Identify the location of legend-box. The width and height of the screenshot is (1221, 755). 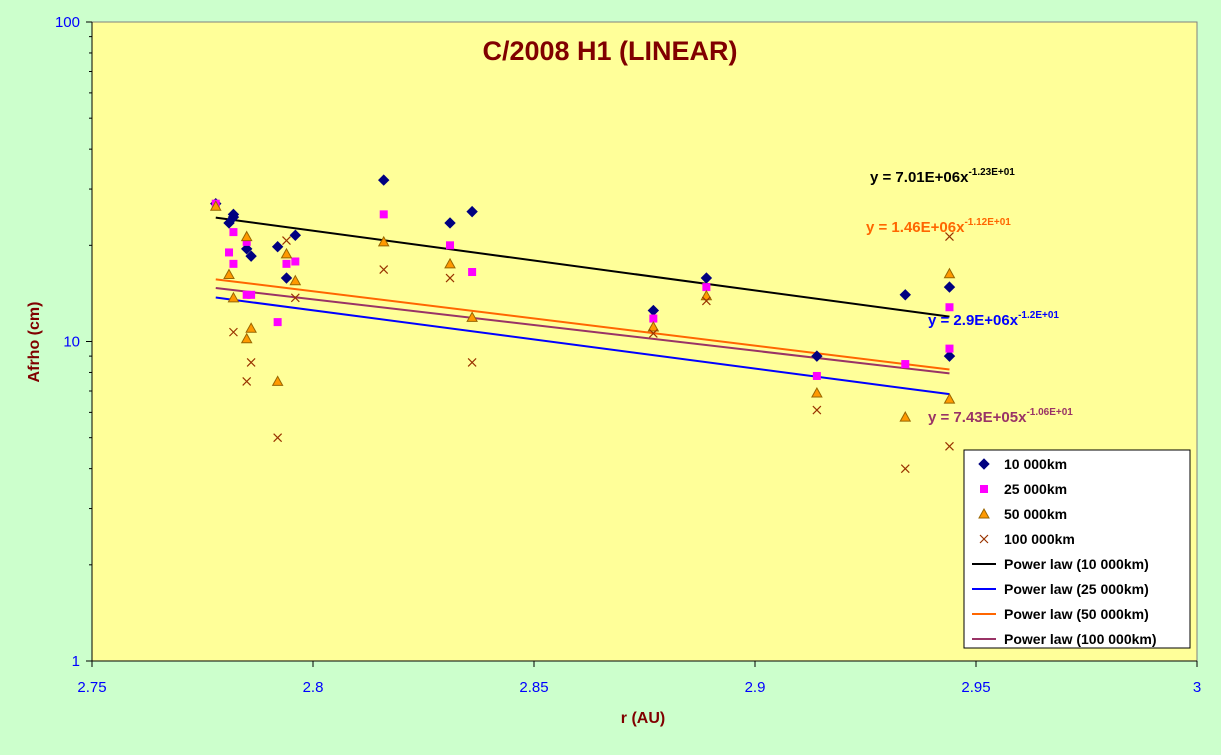
(1077, 549).